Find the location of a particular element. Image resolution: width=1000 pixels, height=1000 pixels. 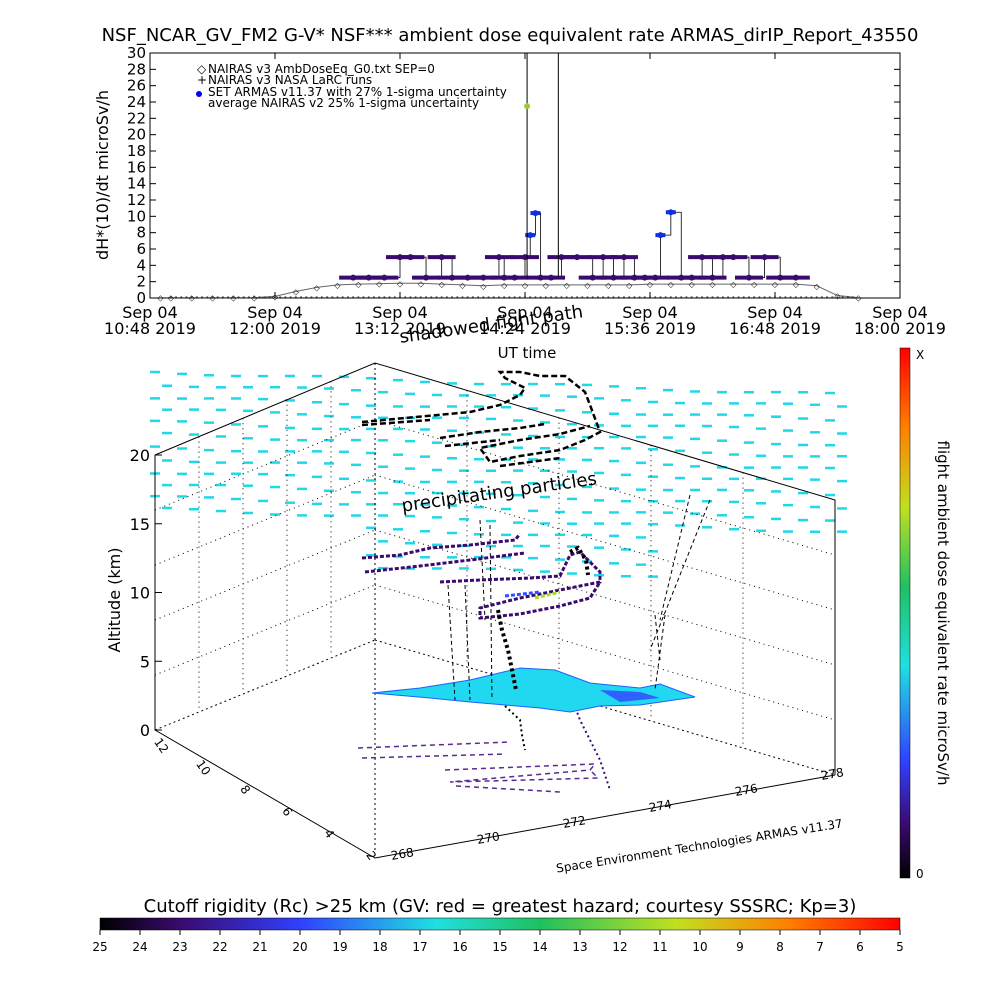

dose-colorbar is located at coordinates (905, 613).